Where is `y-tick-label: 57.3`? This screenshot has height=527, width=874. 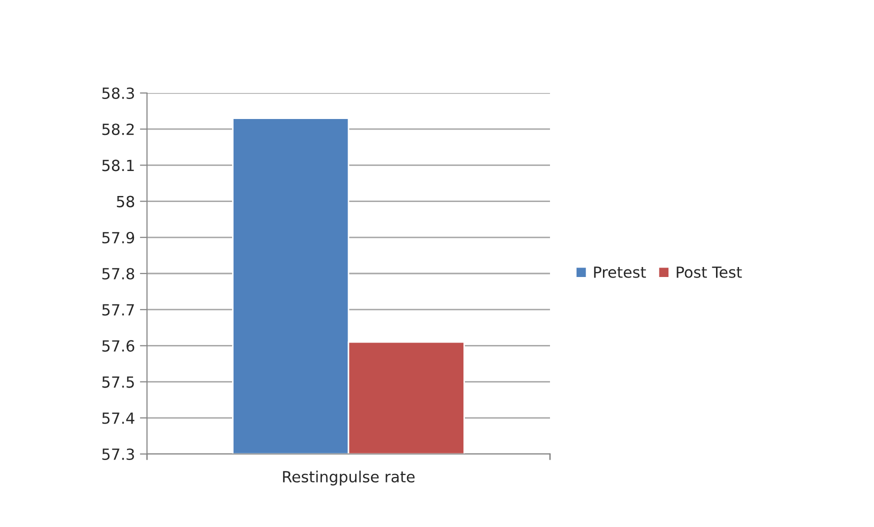 y-tick-label: 57.3 is located at coordinates (118, 454).